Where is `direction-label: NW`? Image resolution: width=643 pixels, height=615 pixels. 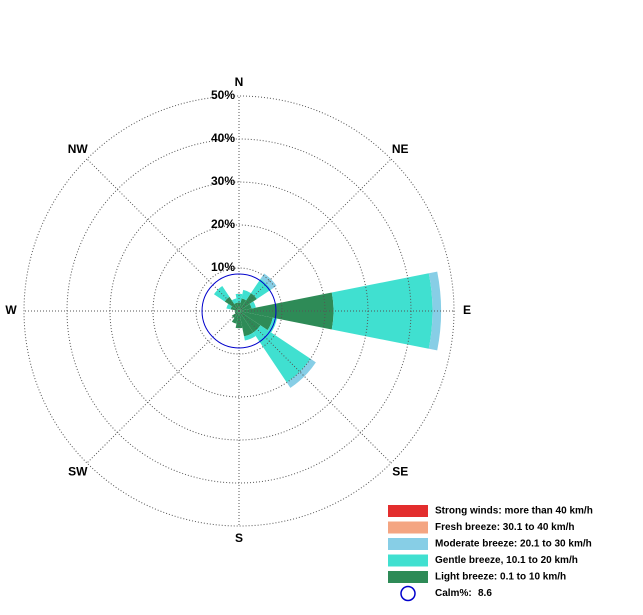 direction-label: NW is located at coordinates (78, 149).